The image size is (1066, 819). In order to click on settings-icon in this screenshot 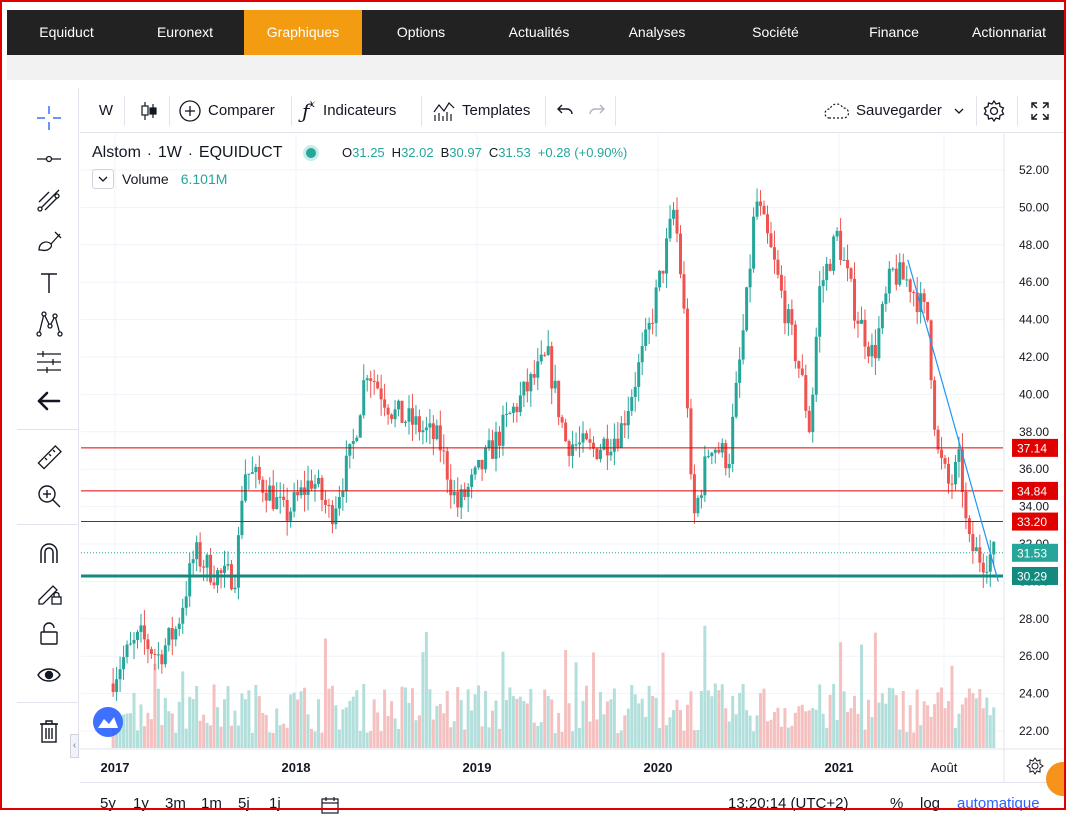, I will do `click(994, 110)`.